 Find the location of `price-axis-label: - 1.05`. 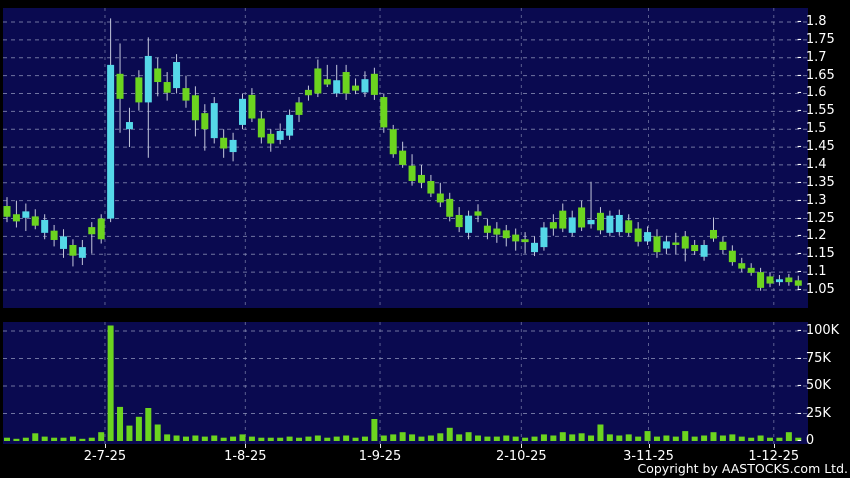

price-axis-label: - 1.05 is located at coordinates (816, 289).